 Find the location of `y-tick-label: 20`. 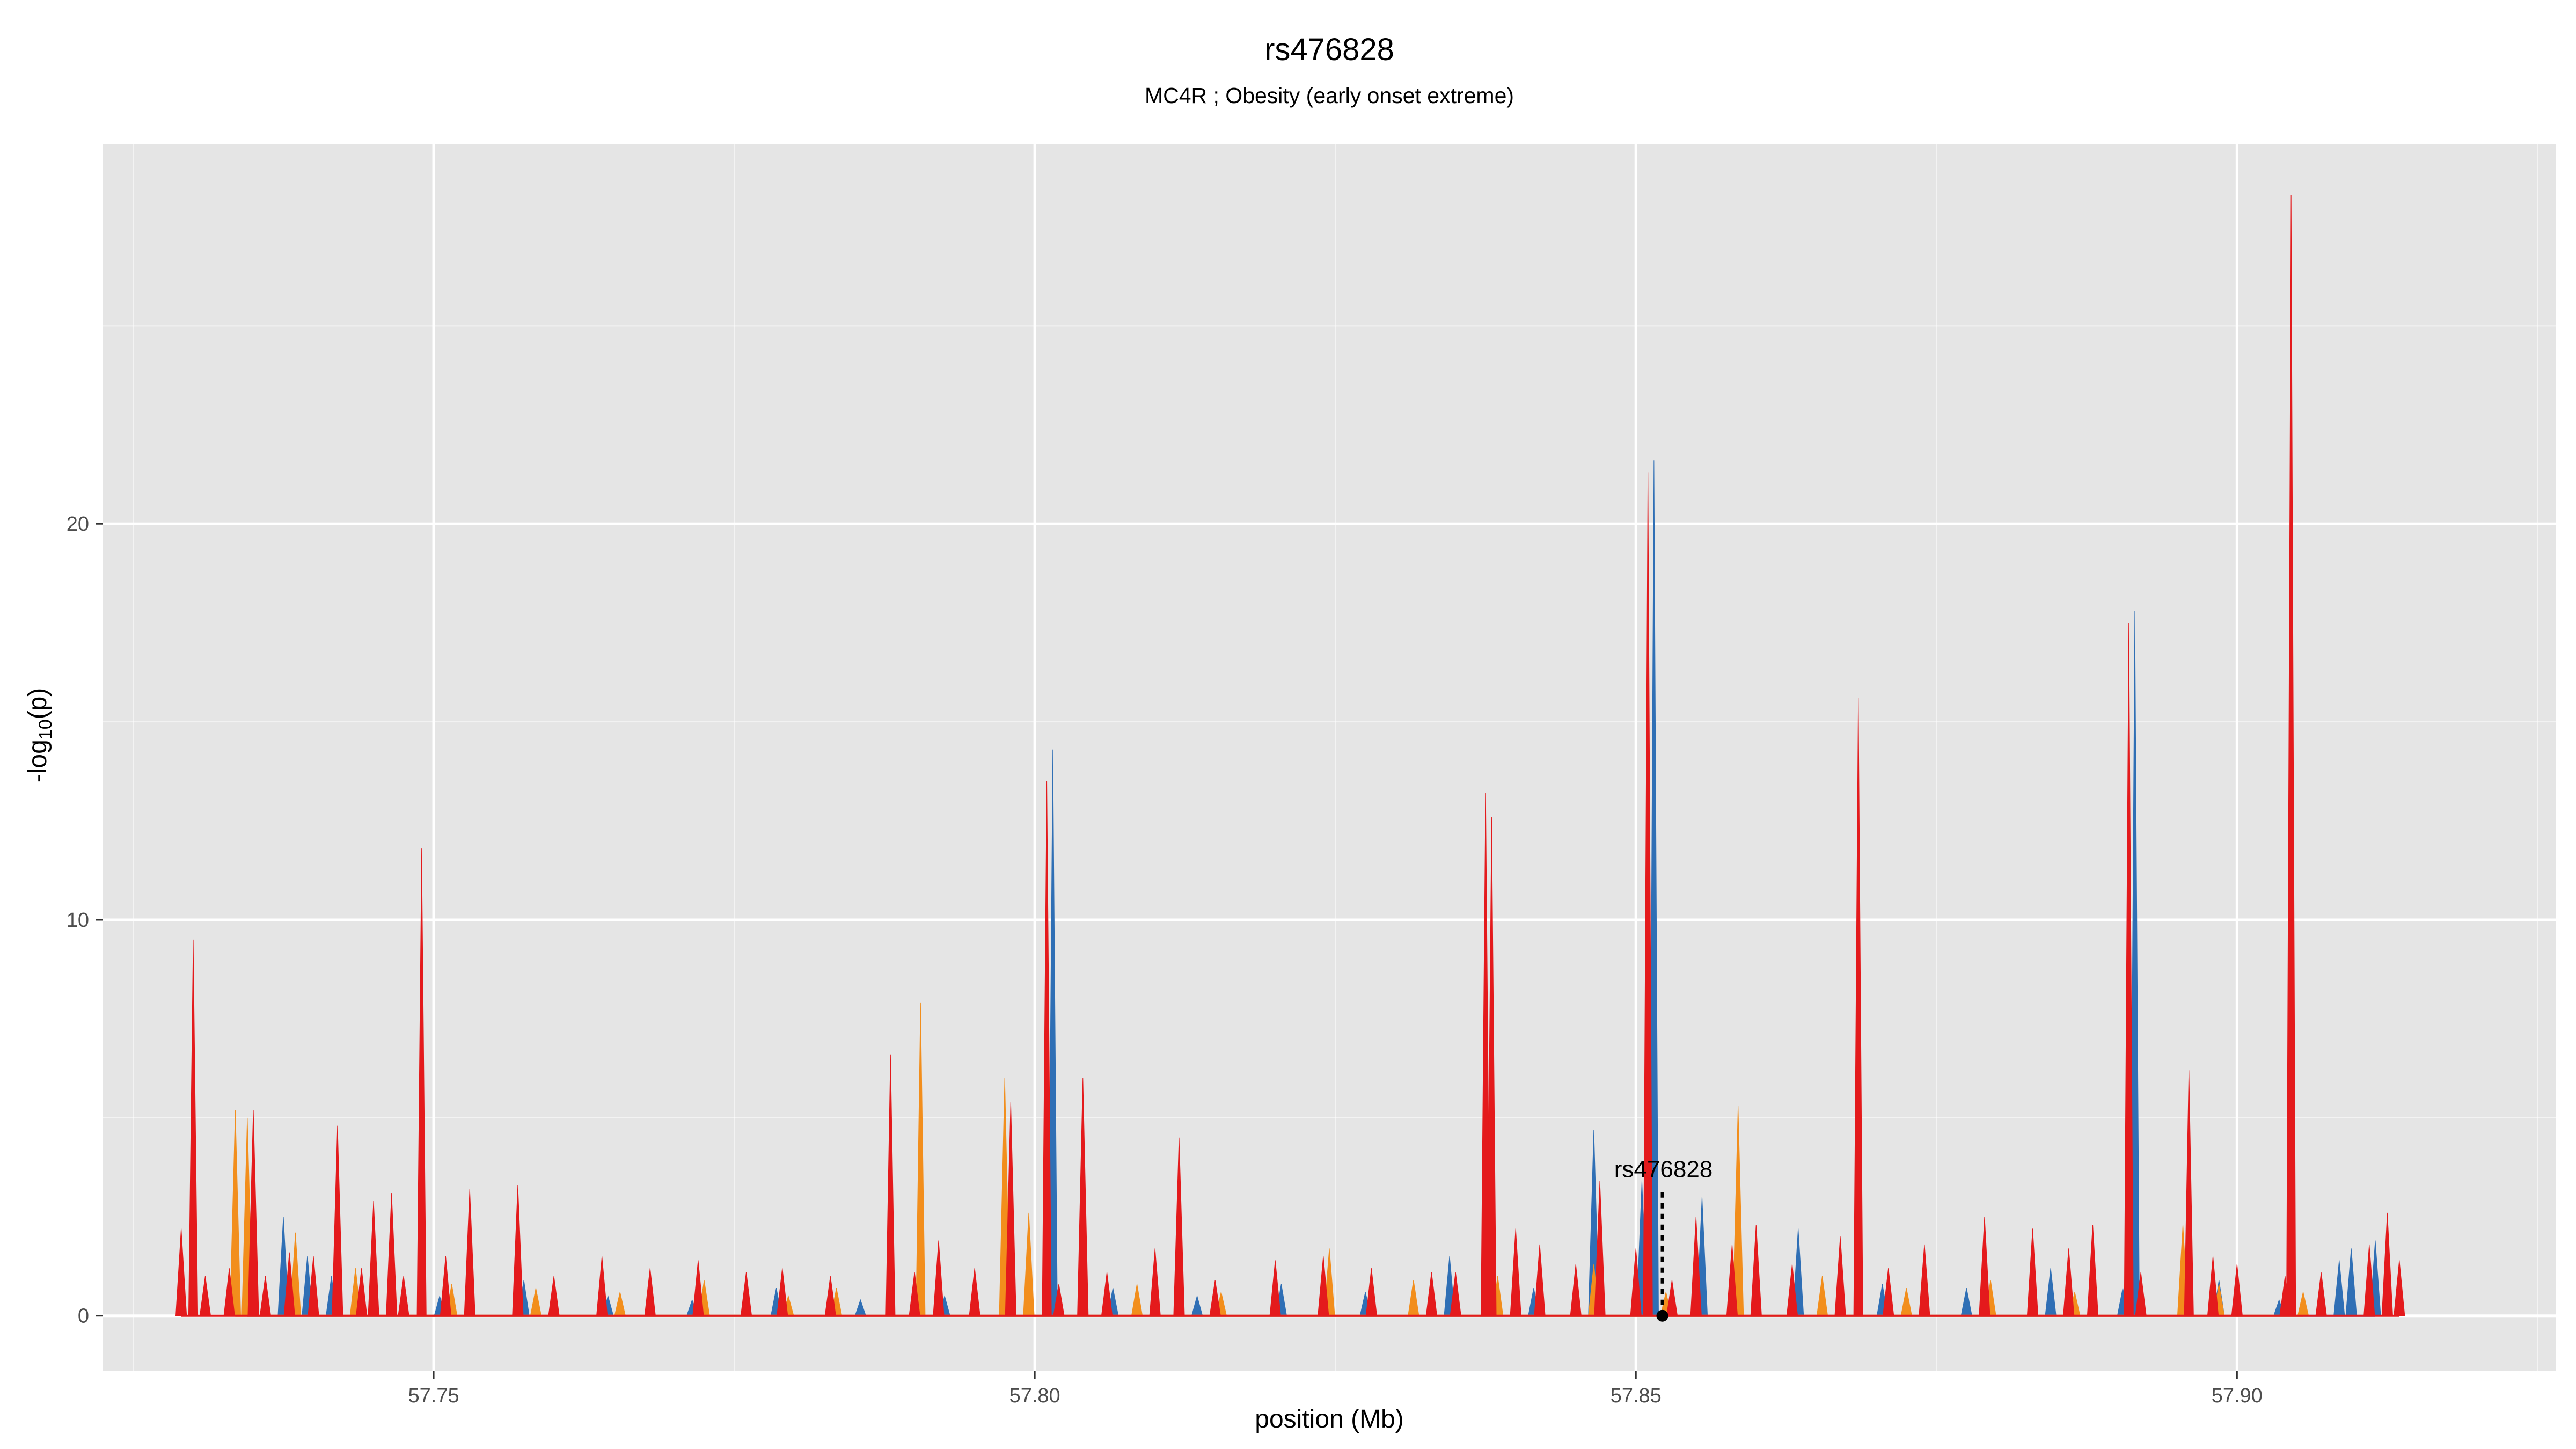

y-tick-label: 20 is located at coordinates (78, 524).